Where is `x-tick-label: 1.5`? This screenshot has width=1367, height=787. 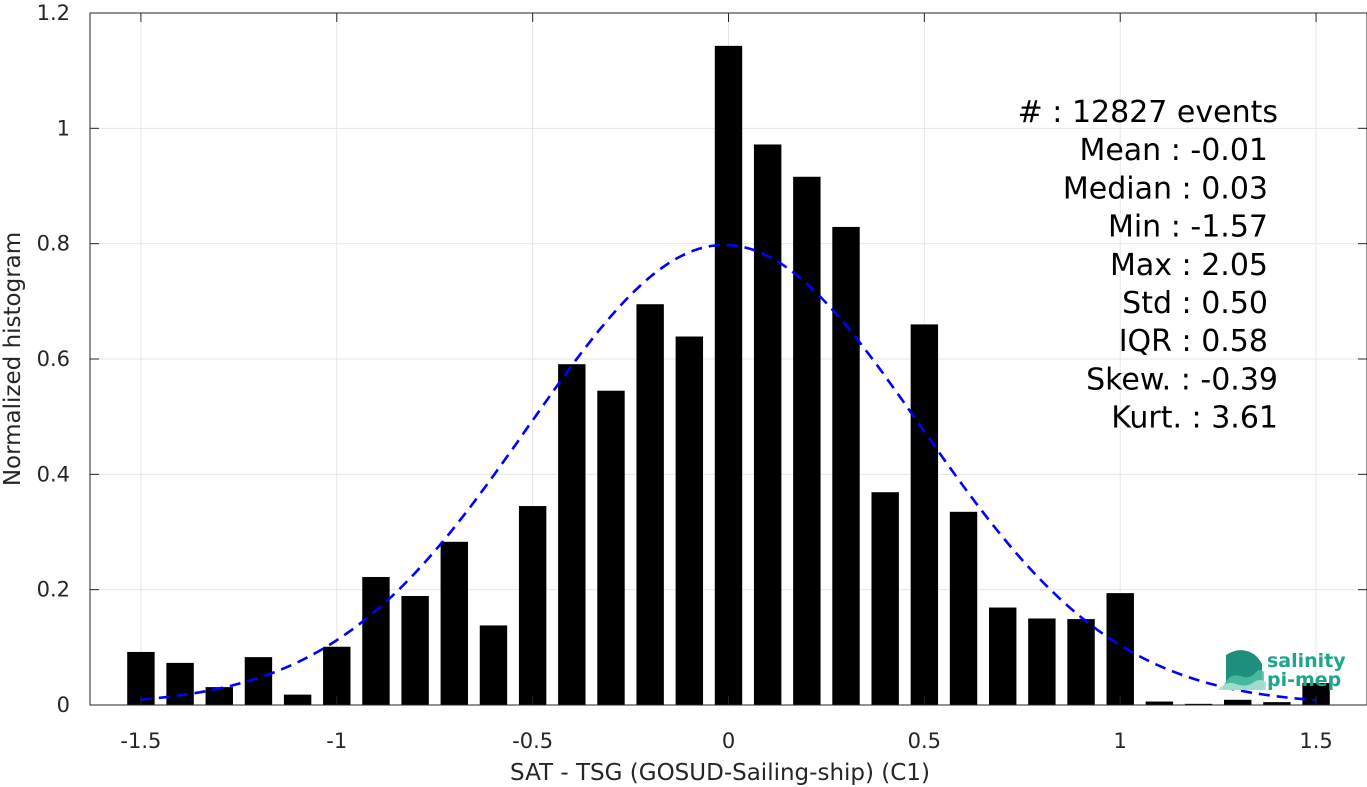
x-tick-label: 1.5 is located at coordinates (1315, 741).